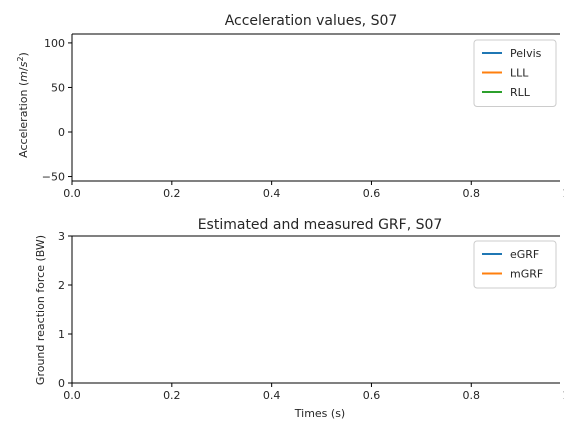 The height and width of the screenshot is (426, 564). What do you see at coordinates (372, 193) in the screenshot?
I see `acceleration-x-tick-label: 0.6` at bounding box center [372, 193].